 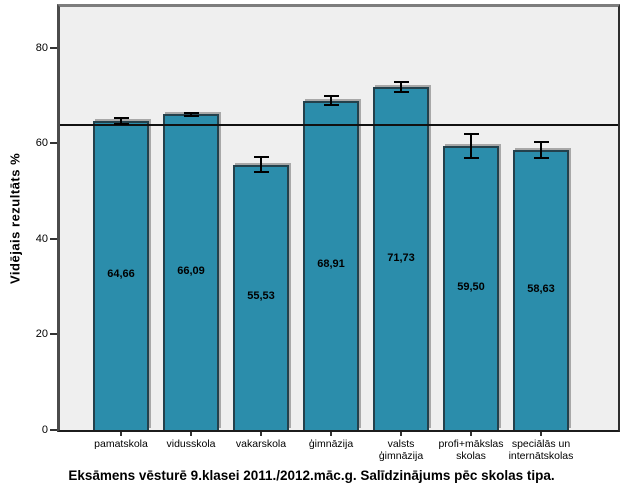 What do you see at coordinates (191, 444) in the screenshot?
I see `x-tick-label: vidusskola` at bounding box center [191, 444].